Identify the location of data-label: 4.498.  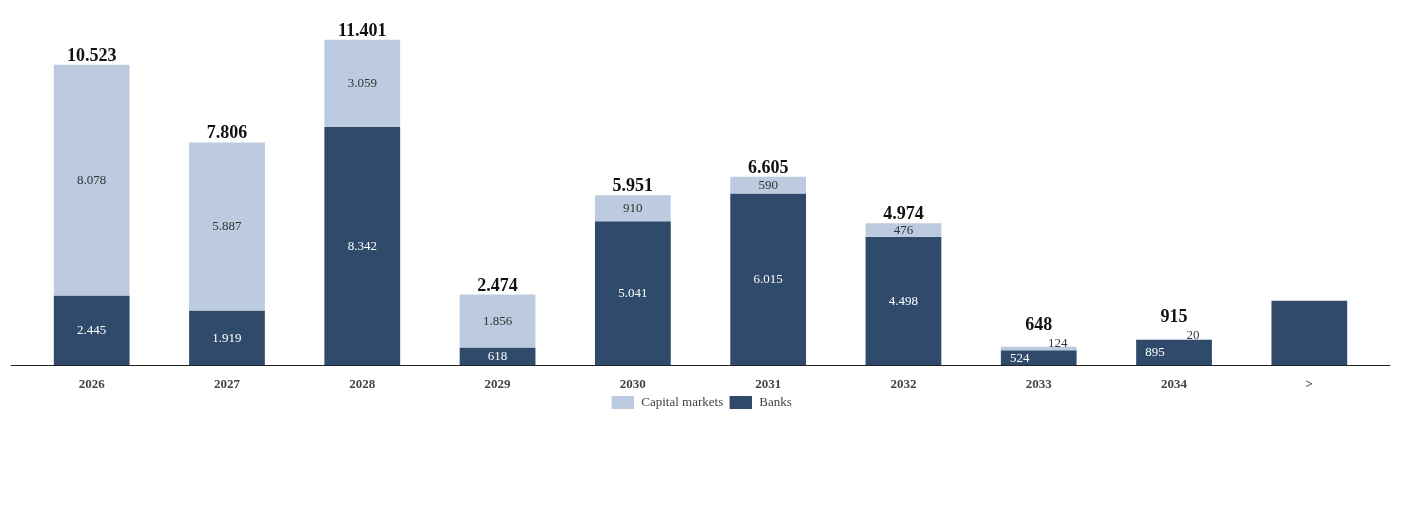
(903, 300).